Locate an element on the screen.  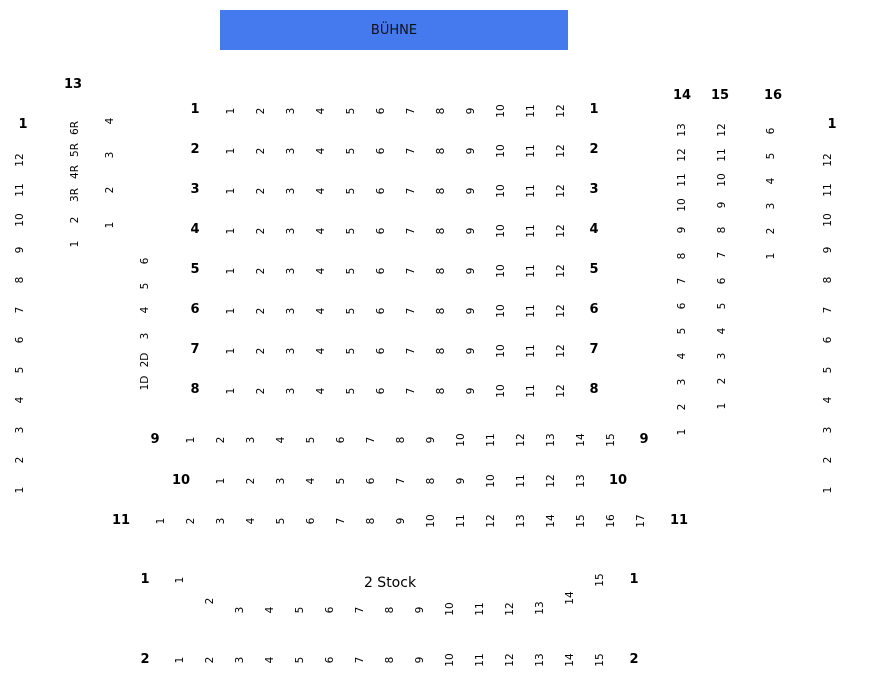
seat: 3R is located at coordinates (75, 195).